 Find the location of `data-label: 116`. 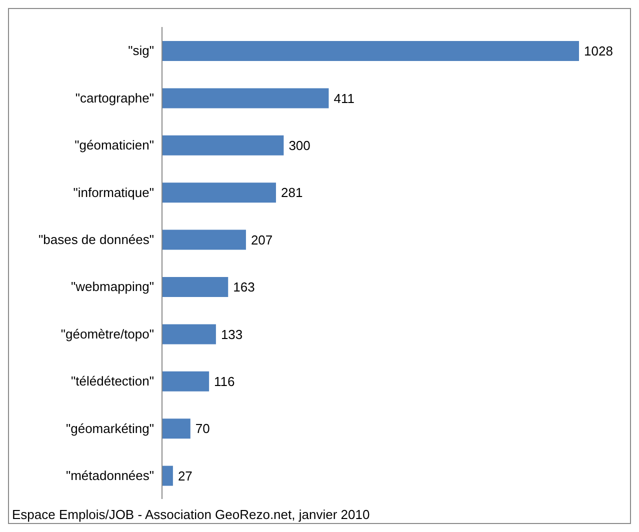

data-label: 116 is located at coordinates (224, 382).